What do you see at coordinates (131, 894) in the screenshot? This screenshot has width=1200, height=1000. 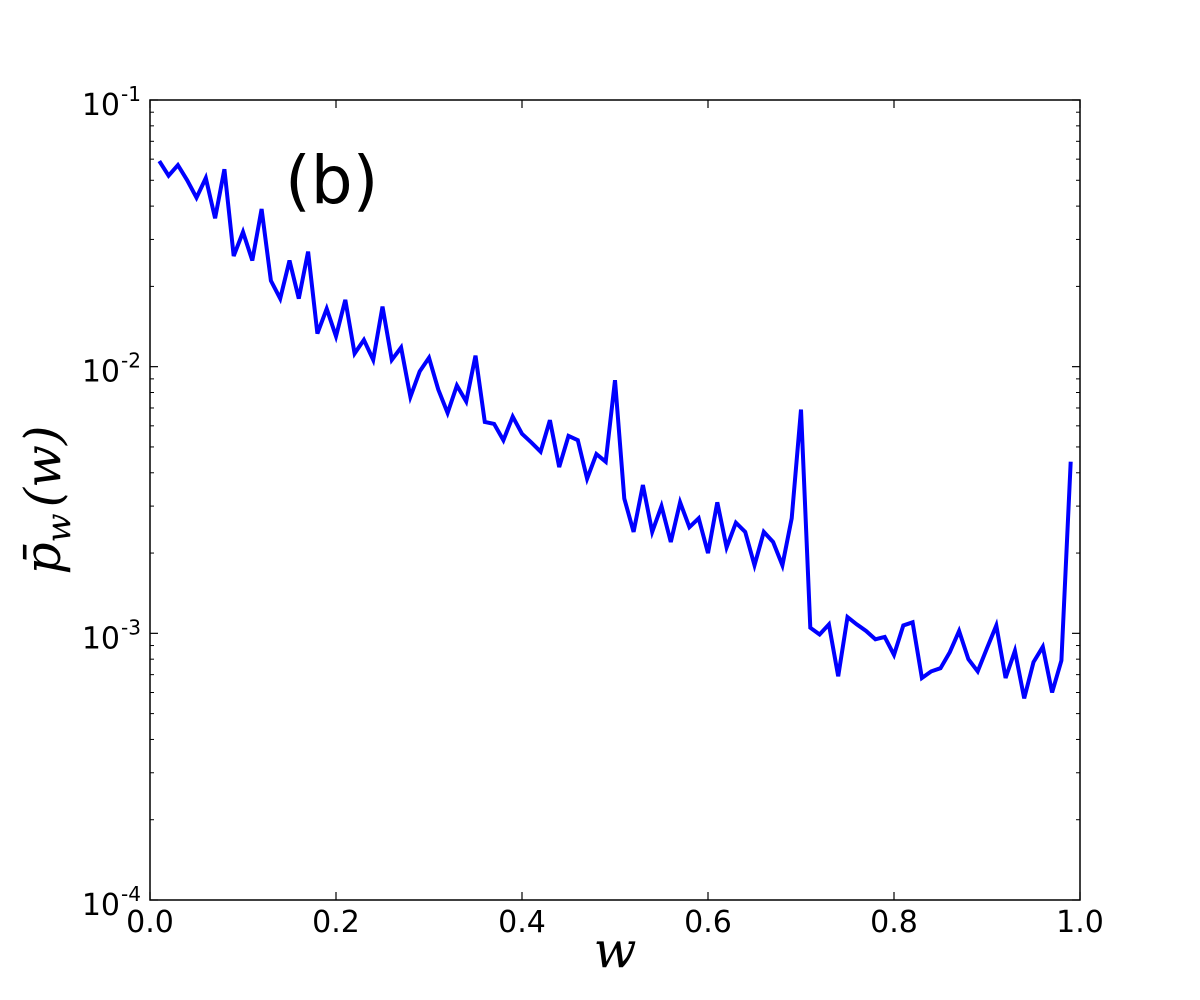 I see `y-tick-label-exponent: -4` at bounding box center [131, 894].